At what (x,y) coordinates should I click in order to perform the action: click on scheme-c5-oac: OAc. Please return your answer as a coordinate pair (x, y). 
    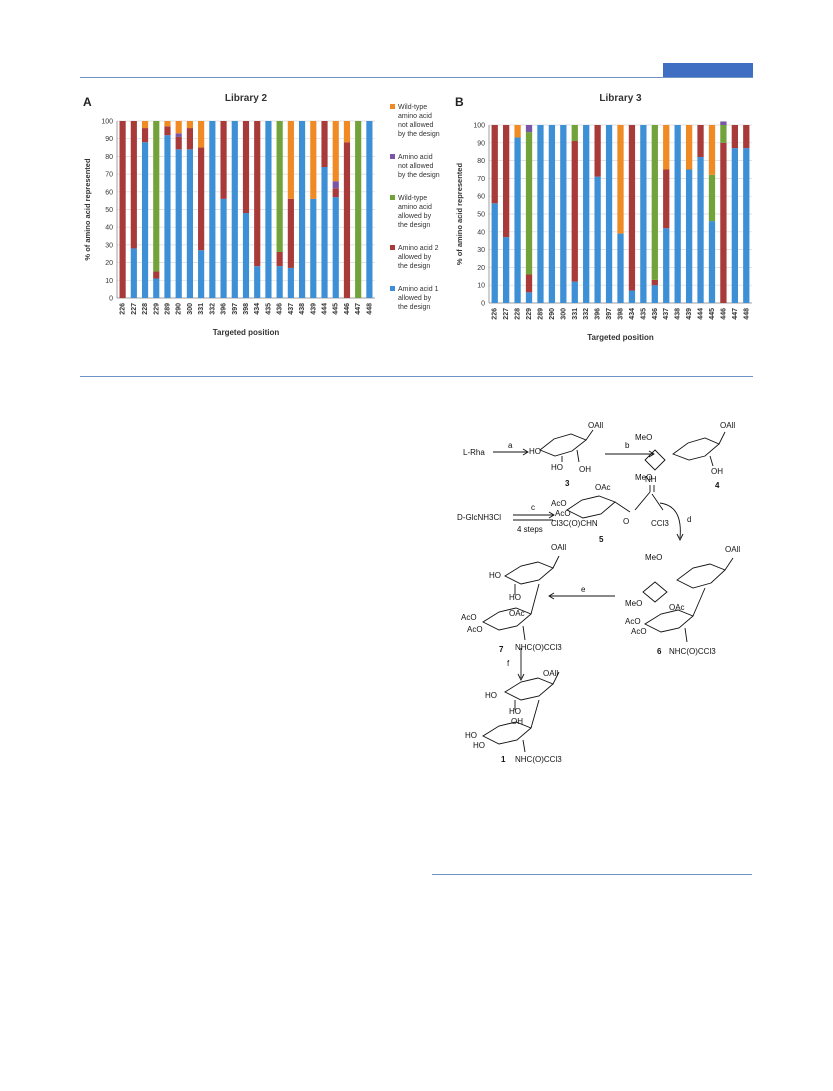
    Looking at the image, I should click on (603, 487).